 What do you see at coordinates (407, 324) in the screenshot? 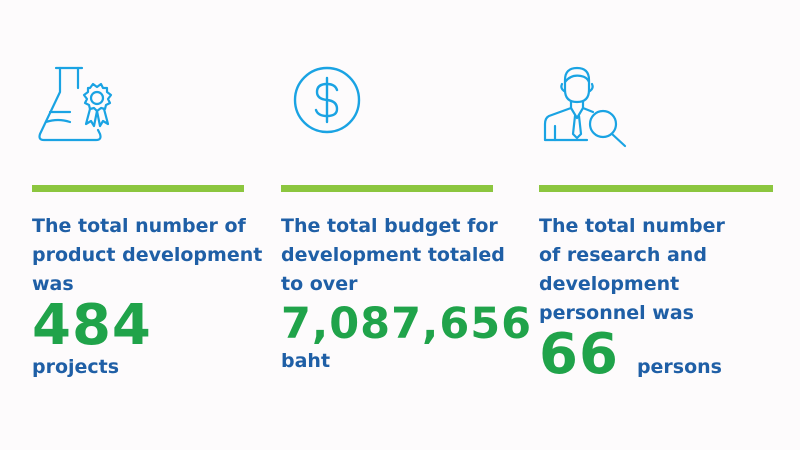
I see `stat-value: 7,087,656` at bounding box center [407, 324].